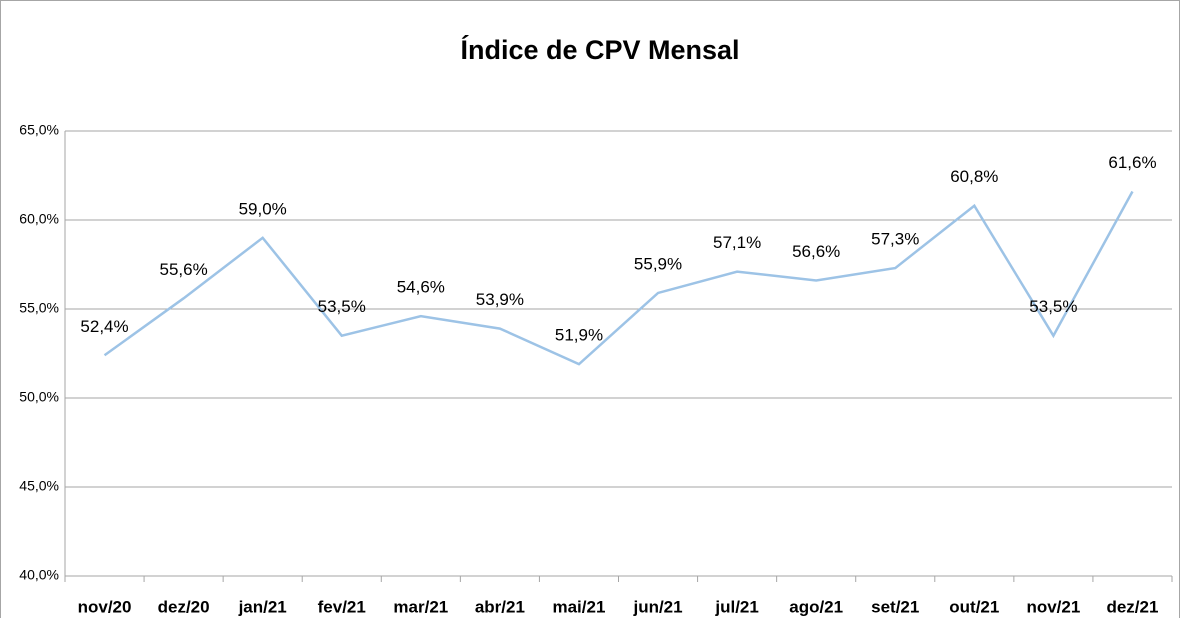 This screenshot has width=1180, height=623. What do you see at coordinates (262, 606) in the screenshot?
I see `x-tick-label: jan/21` at bounding box center [262, 606].